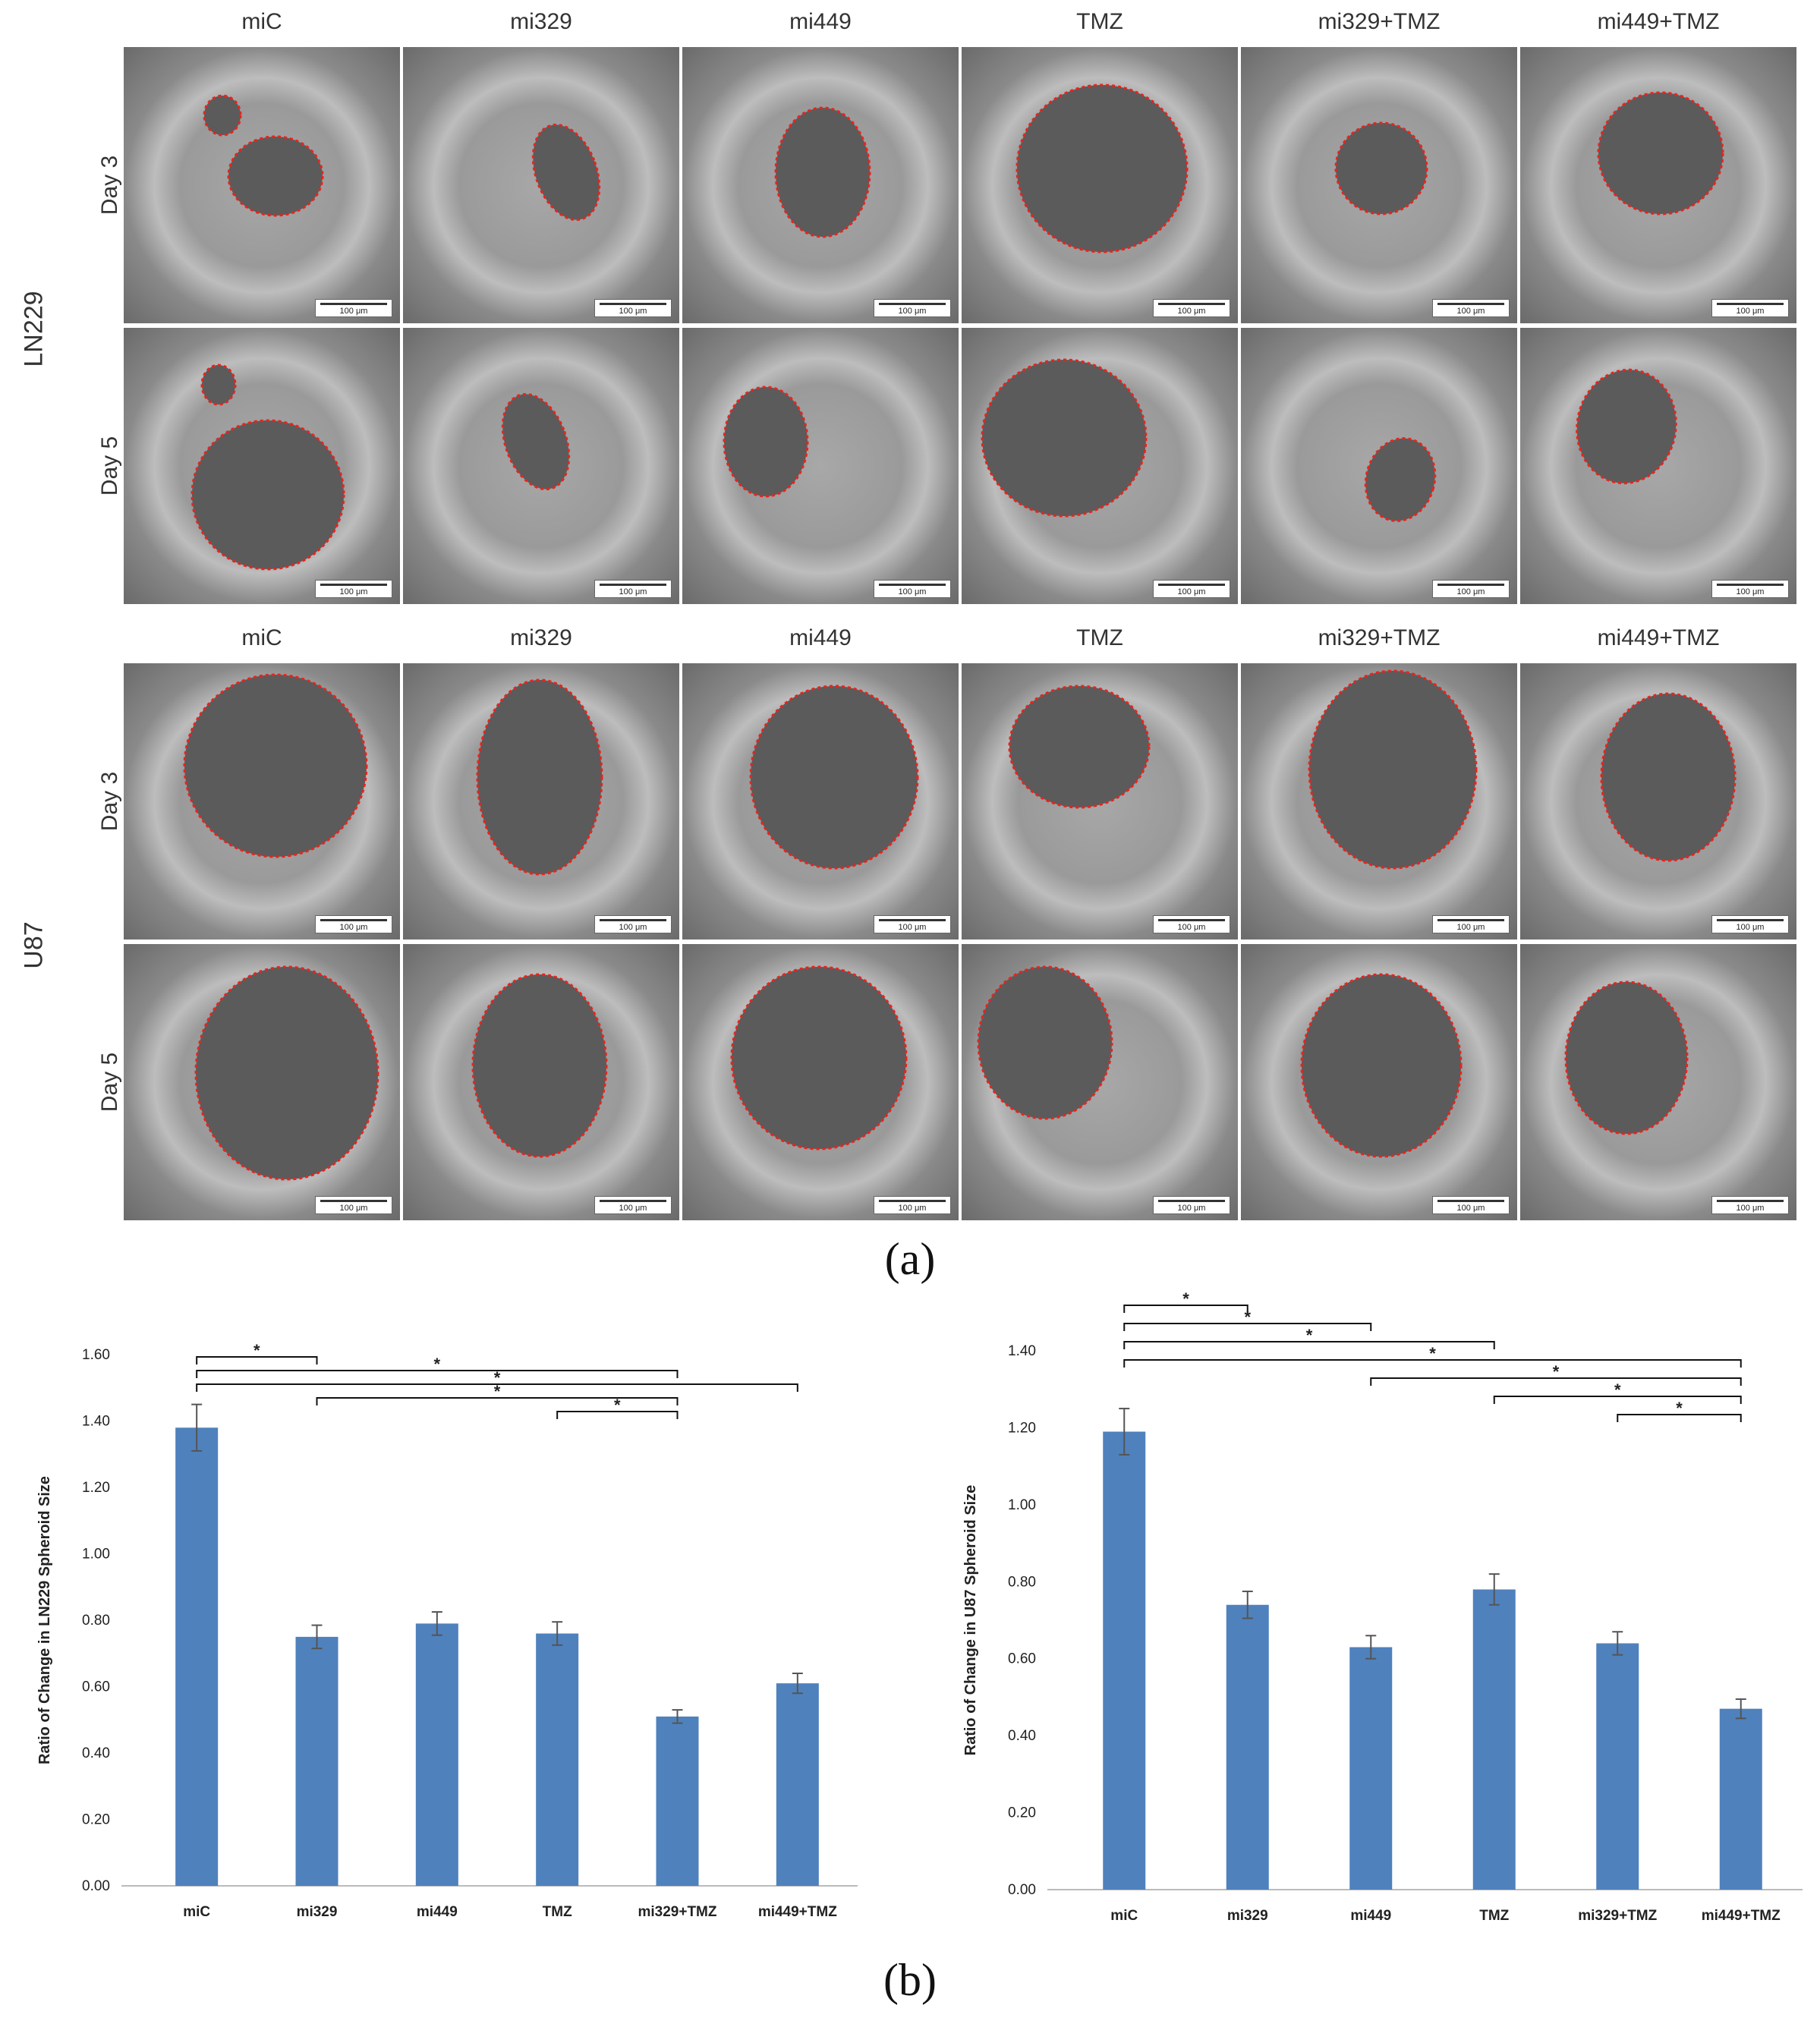 The image size is (1820, 2027). What do you see at coordinates (44, 1620) in the screenshot?
I see `y-axis-label: Ratio of Change in LN229 Spheroid Size` at bounding box center [44, 1620].